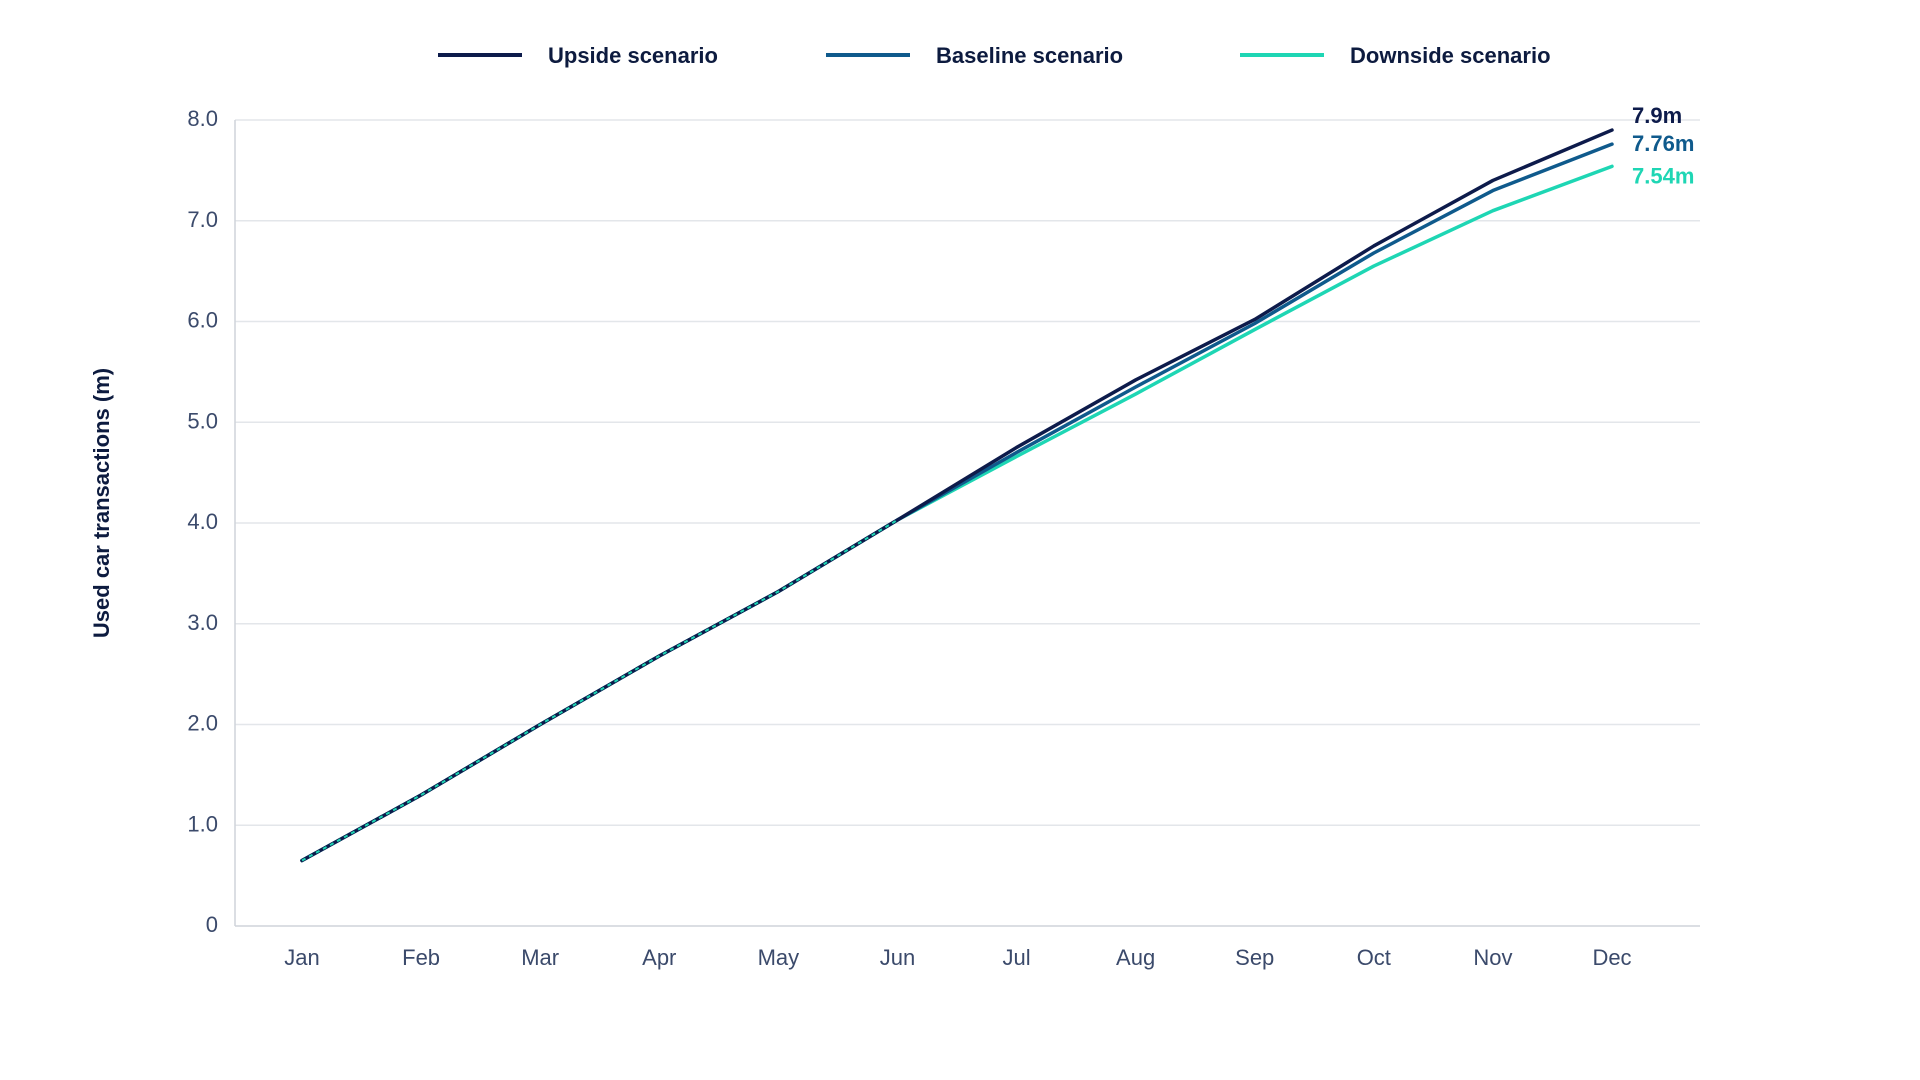 This screenshot has height=1080, width=1920. I want to click on legend-label-downside: Downside scenario, so click(1450, 55).